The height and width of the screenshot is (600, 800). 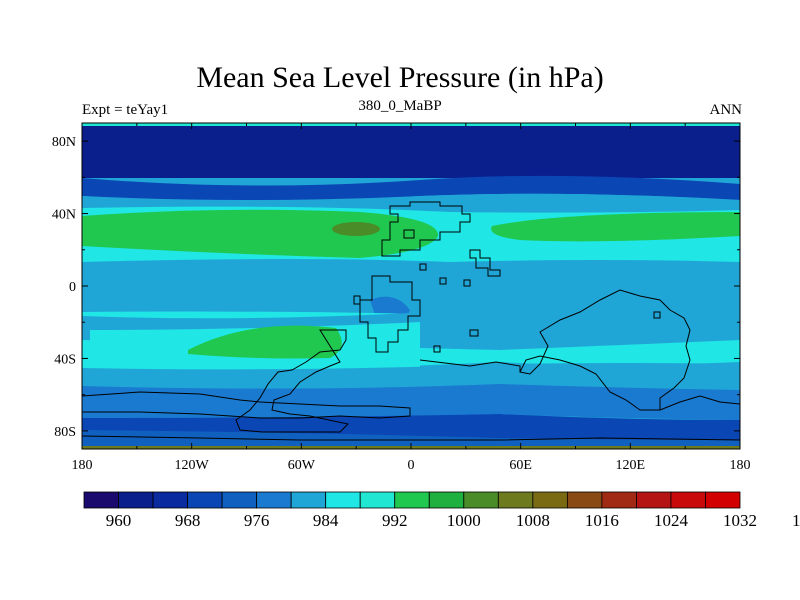 I want to click on season-label: ANN, so click(x=726, y=110).